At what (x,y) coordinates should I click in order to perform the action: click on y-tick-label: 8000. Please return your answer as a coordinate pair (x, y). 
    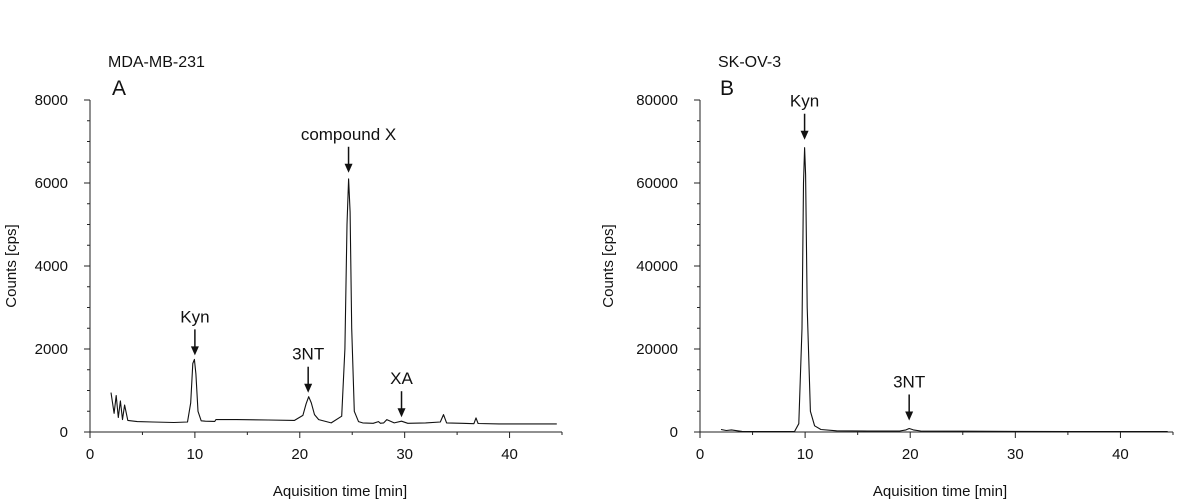
    Looking at the image, I should click on (51, 100).